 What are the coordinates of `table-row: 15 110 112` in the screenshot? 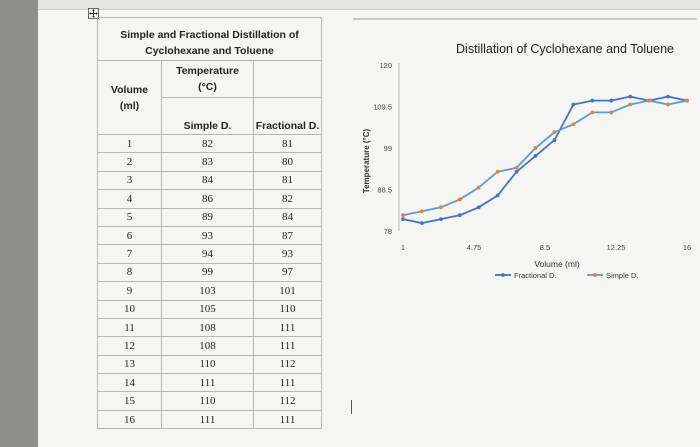 It's located at (209, 401).